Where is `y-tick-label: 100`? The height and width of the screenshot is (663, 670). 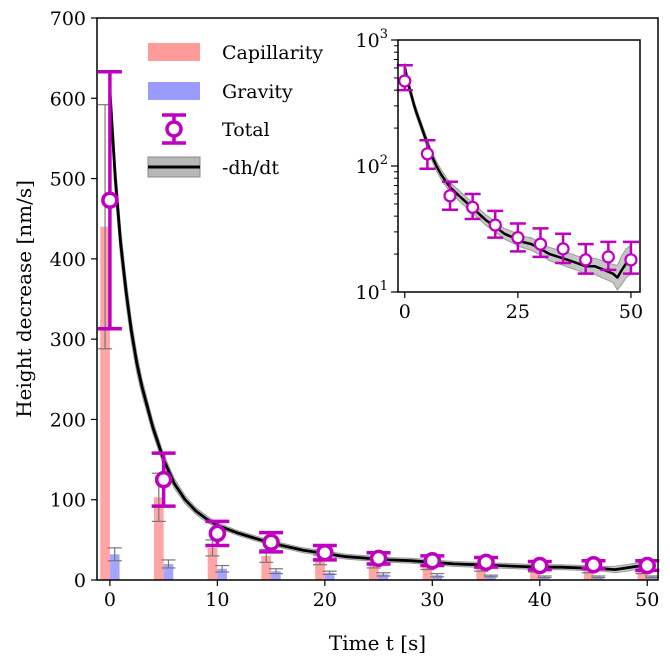
y-tick-label: 100 is located at coordinates (68, 501).